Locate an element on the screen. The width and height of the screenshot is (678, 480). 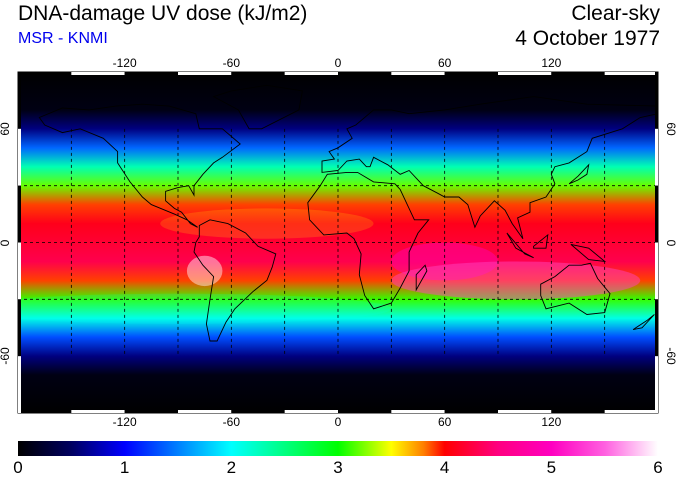
lon-tick-label-bottom: 120 is located at coordinates (551, 422).